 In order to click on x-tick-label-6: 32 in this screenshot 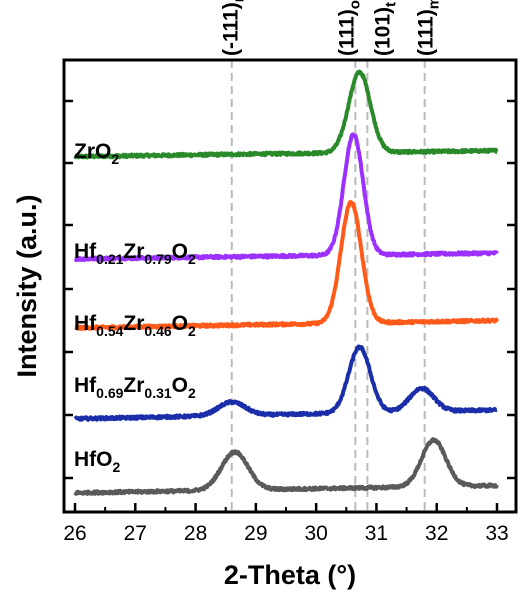, I will do `click(436, 533)`.